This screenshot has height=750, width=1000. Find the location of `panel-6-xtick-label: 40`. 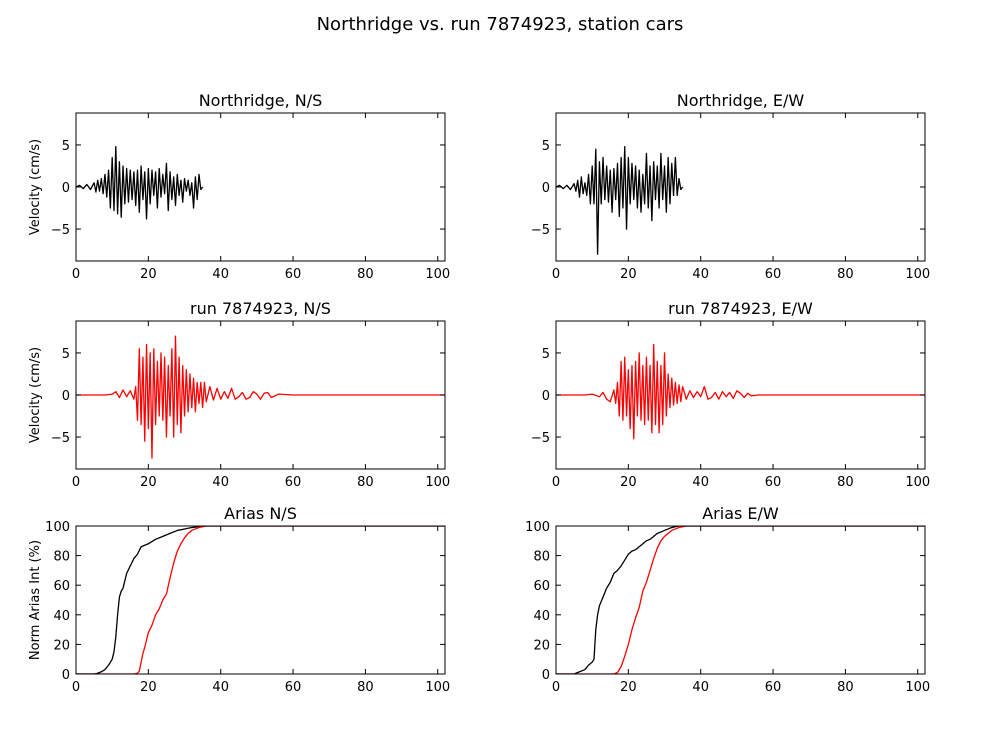

panel-6-xtick-label: 40 is located at coordinates (700, 687).